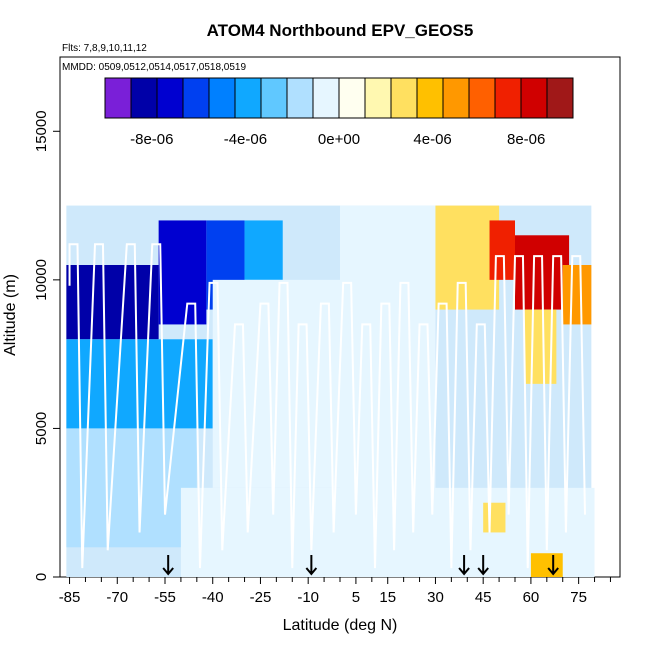 The image size is (650, 650). Describe the element at coordinates (435, 597) in the screenshot. I see `x-tick-label-8: 30` at that location.